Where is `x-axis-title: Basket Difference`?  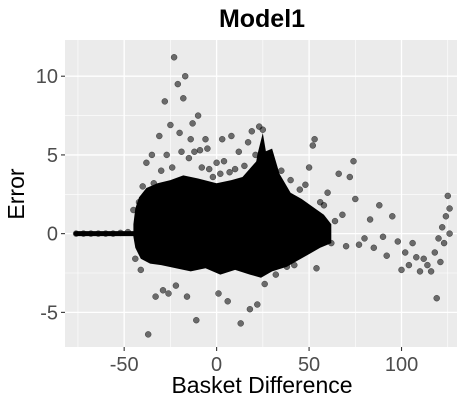
x-axis-title: Basket Difference is located at coordinates (261, 385).